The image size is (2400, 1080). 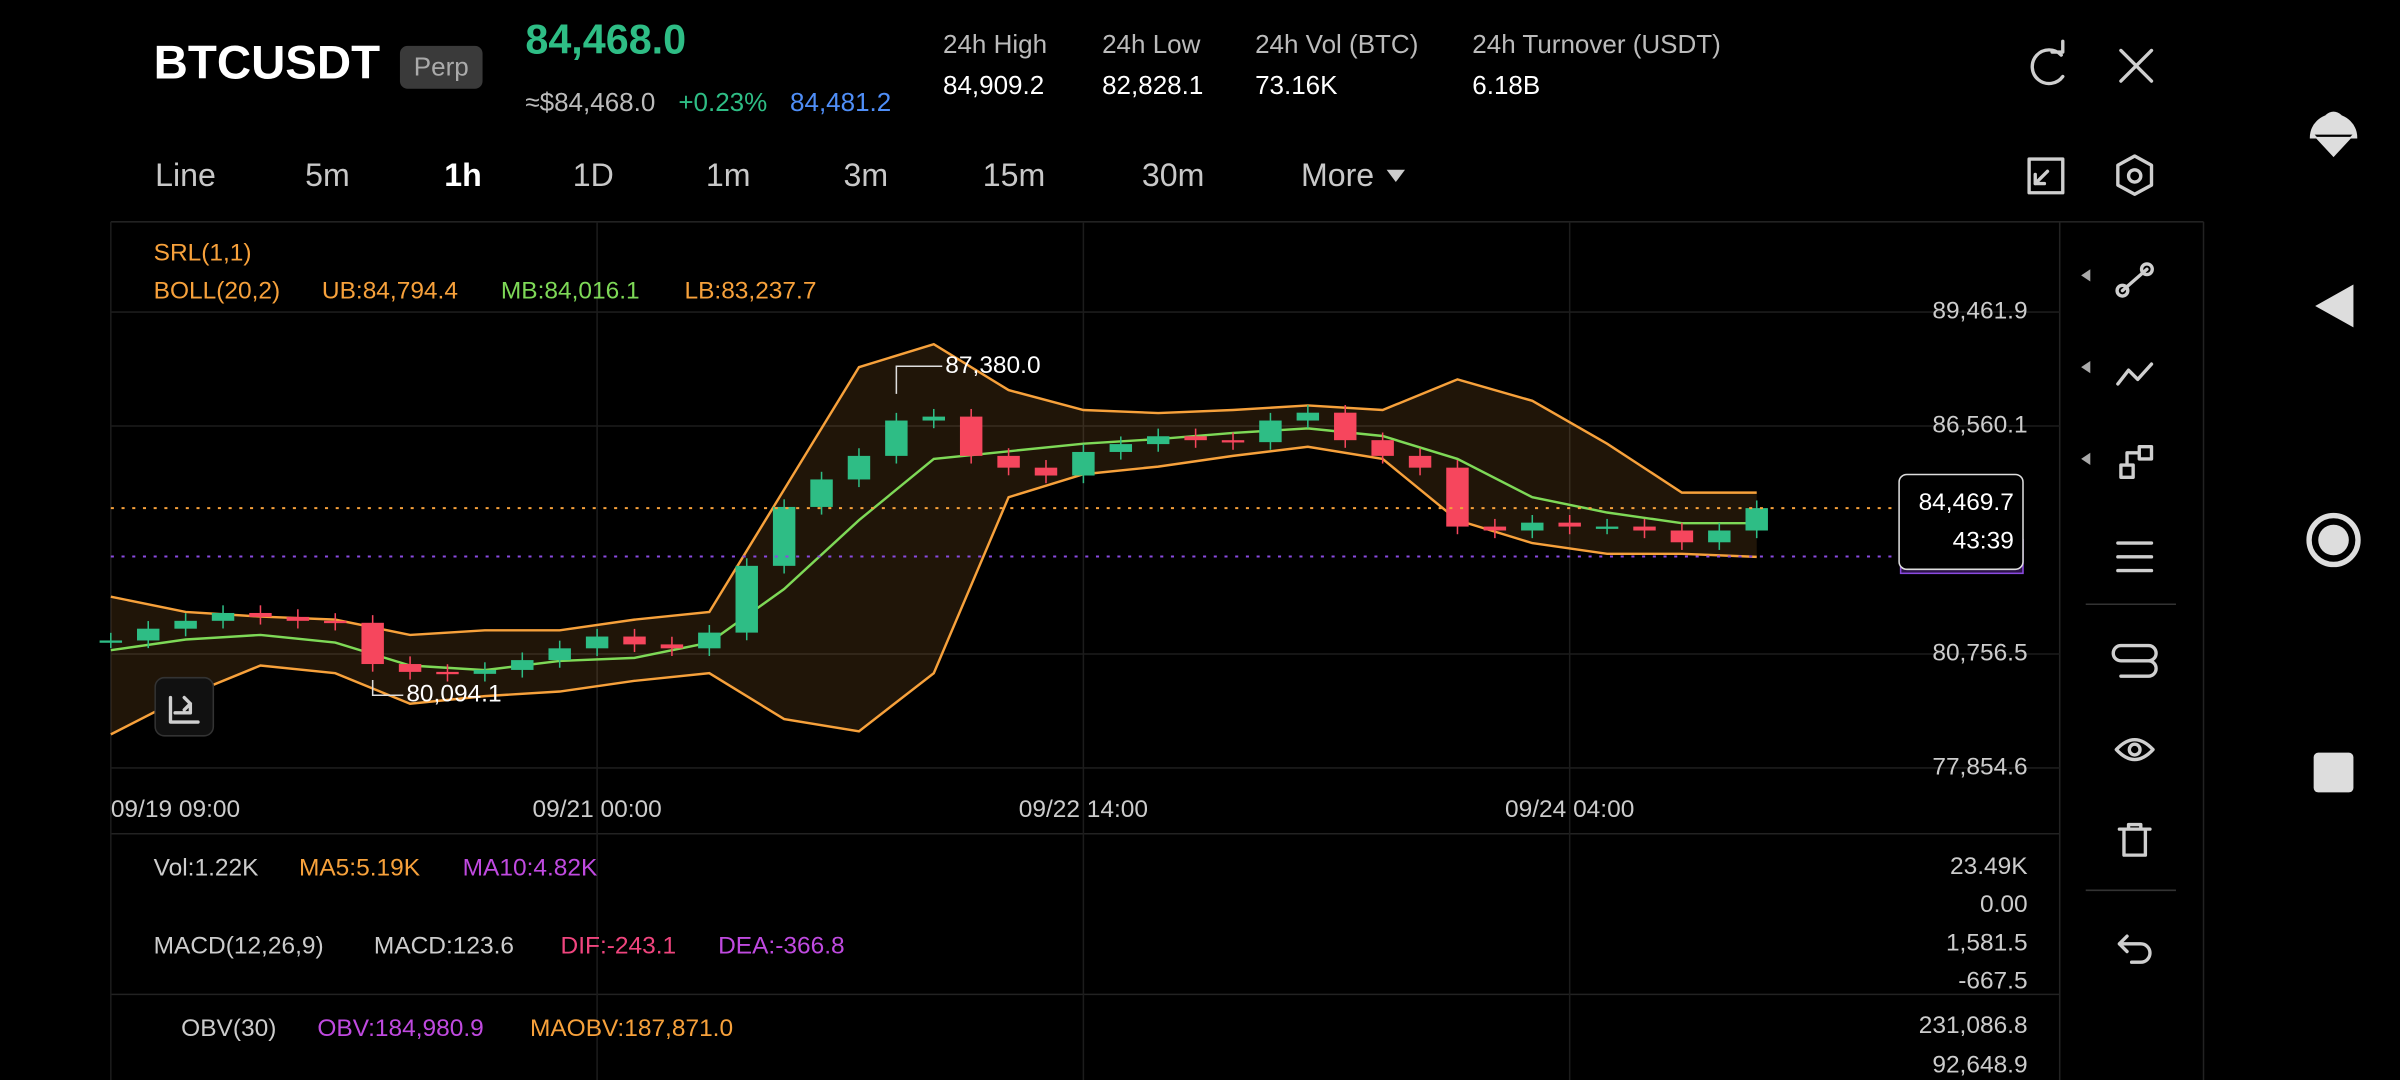 I want to click on x-tick-label: 09/24 04:00, so click(x=1569, y=809).